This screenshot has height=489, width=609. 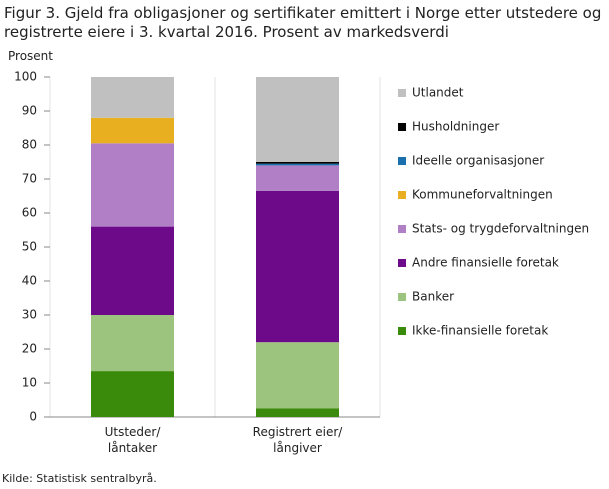 What do you see at coordinates (29, 281) in the screenshot?
I see `y-tick-label: 40` at bounding box center [29, 281].